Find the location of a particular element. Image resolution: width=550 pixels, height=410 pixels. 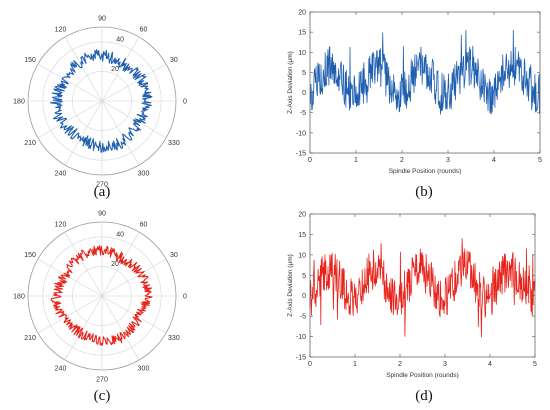

polar-chart-a: 0 30 60 90 120 150 180 210 240 270 300 330 20 40 is located at coordinates (100, 102).